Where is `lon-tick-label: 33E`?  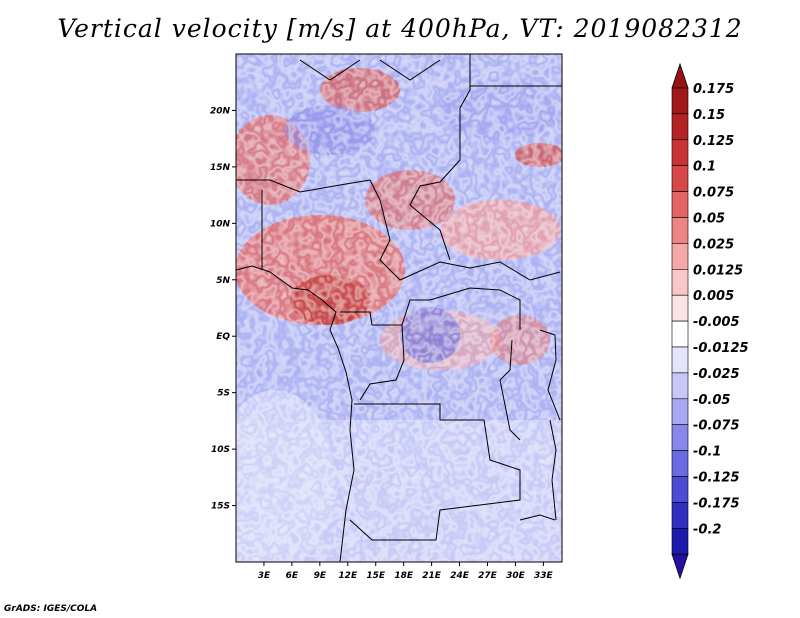
lon-tick-label: 33E is located at coordinates (544, 576).